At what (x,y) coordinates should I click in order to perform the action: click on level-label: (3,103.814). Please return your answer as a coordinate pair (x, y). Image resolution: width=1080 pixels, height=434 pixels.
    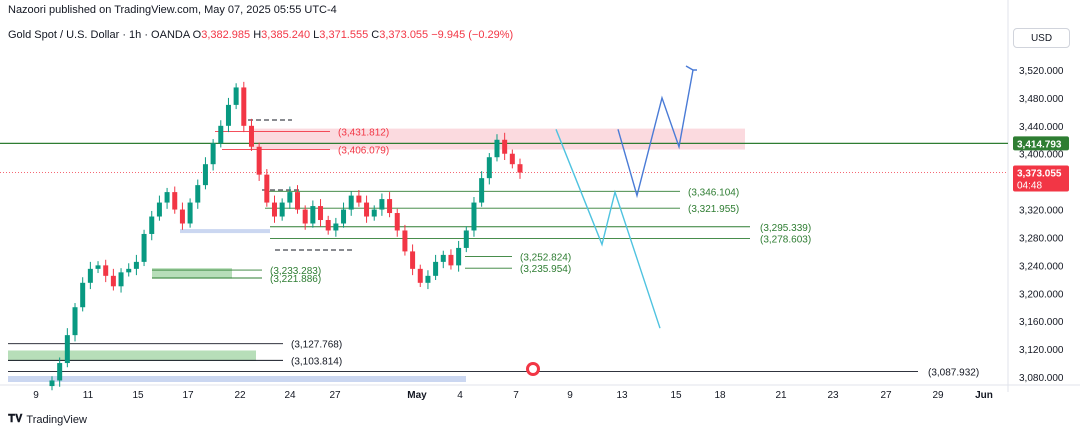
    Looking at the image, I should click on (316, 361).